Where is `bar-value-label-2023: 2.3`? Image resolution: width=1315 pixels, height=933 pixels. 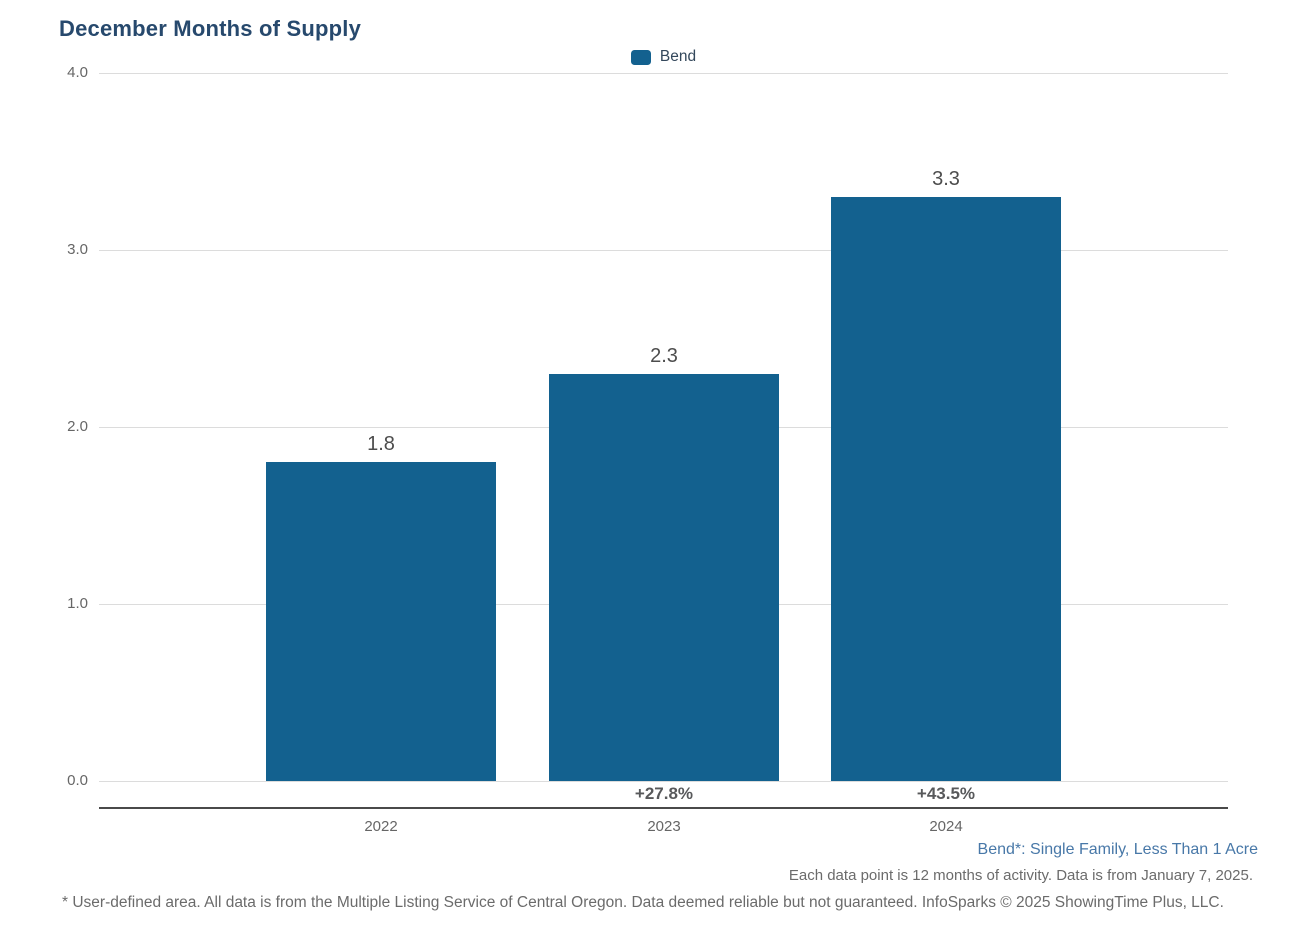 bar-value-label-2023: 2.3 is located at coordinates (664, 356).